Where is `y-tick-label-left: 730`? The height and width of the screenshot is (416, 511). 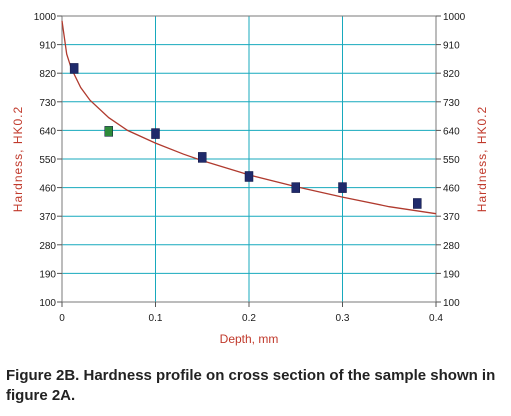
y-tick-label-left: 730 is located at coordinates (47, 103).